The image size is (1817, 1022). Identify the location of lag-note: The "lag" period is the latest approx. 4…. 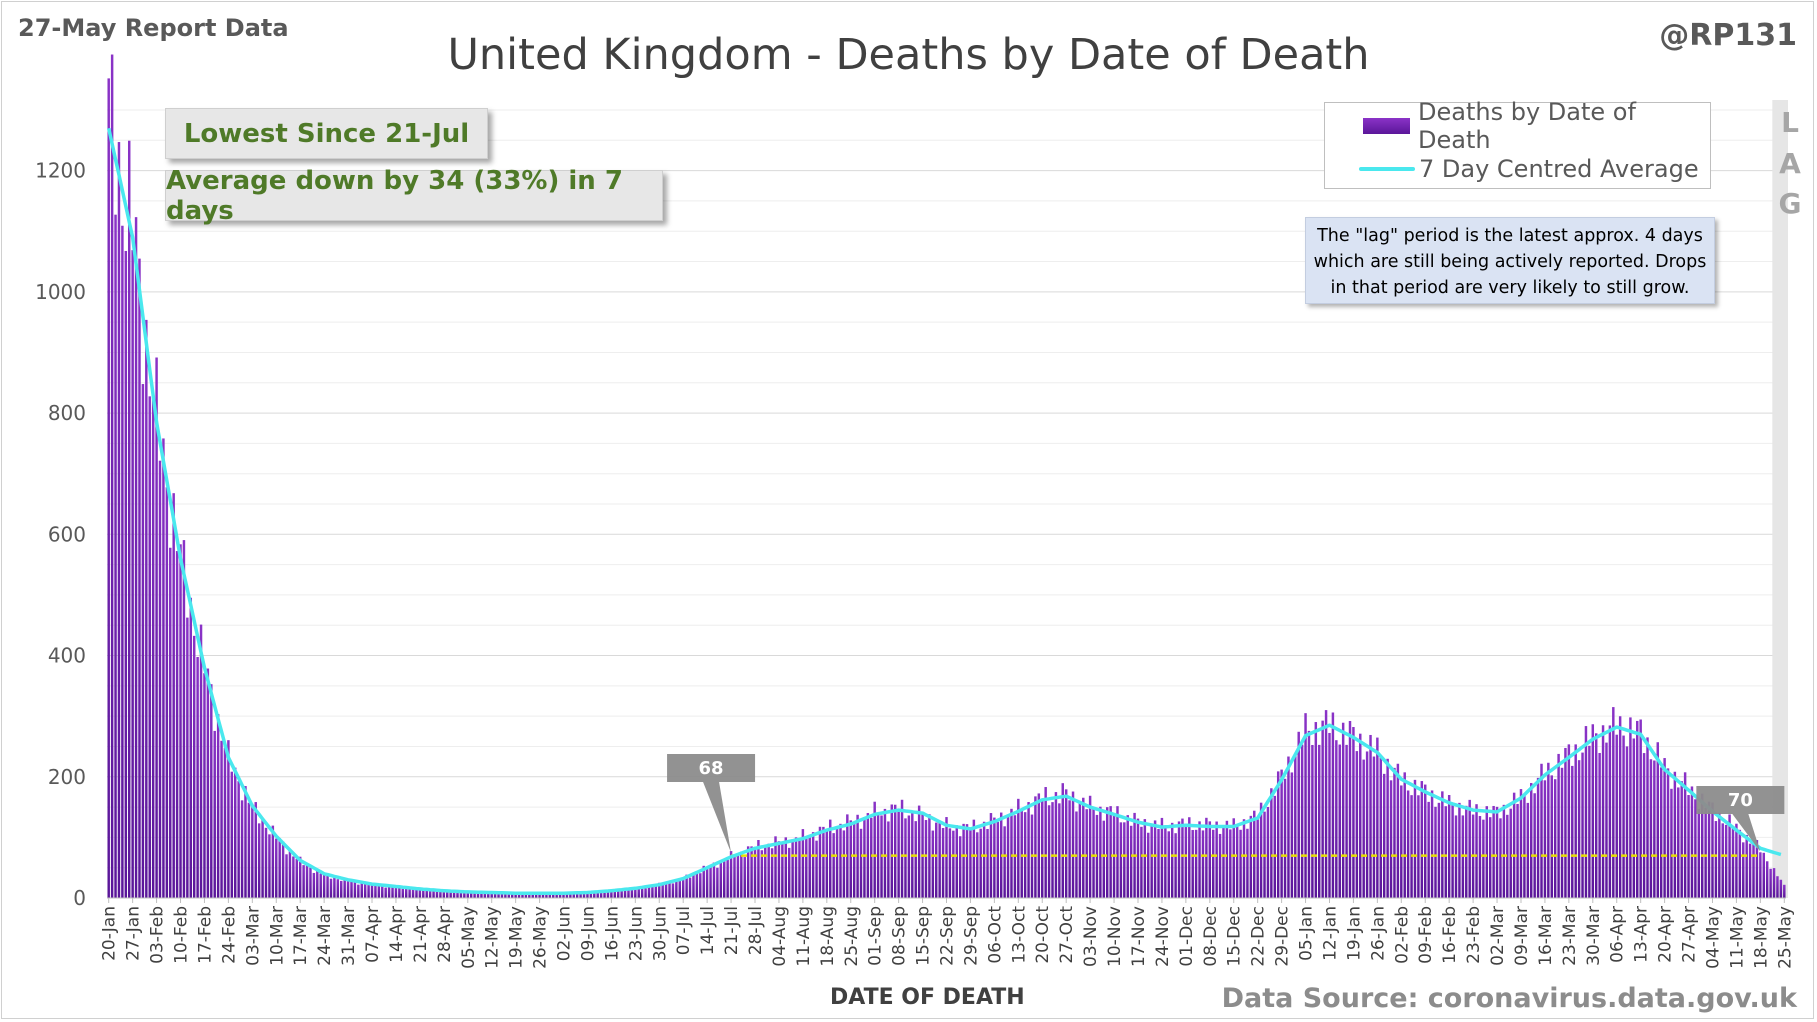
(1510, 260).